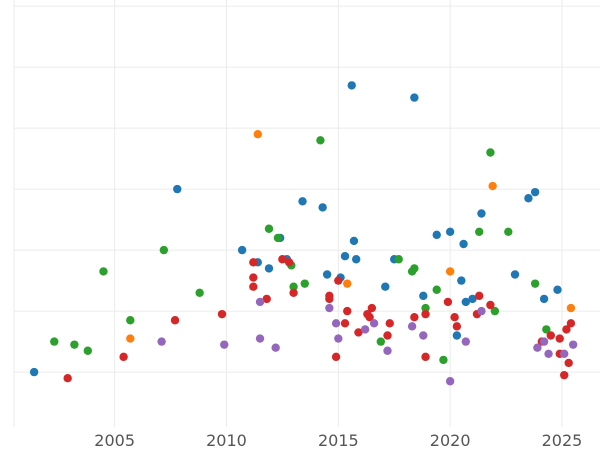 The image size is (600, 450). What do you see at coordinates (338, 440) in the screenshot?
I see `x-tick-labels: 2005 2010 2015 2020 2025` at bounding box center [338, 440].